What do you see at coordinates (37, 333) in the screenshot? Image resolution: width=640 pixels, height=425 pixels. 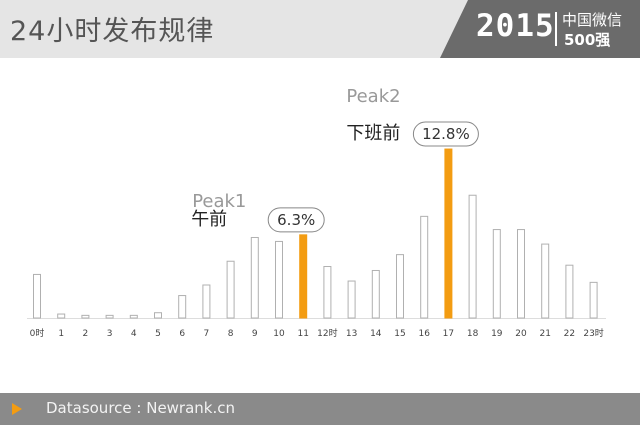 I see `x-tick-label: 0时` at bounding box center [37, 333].